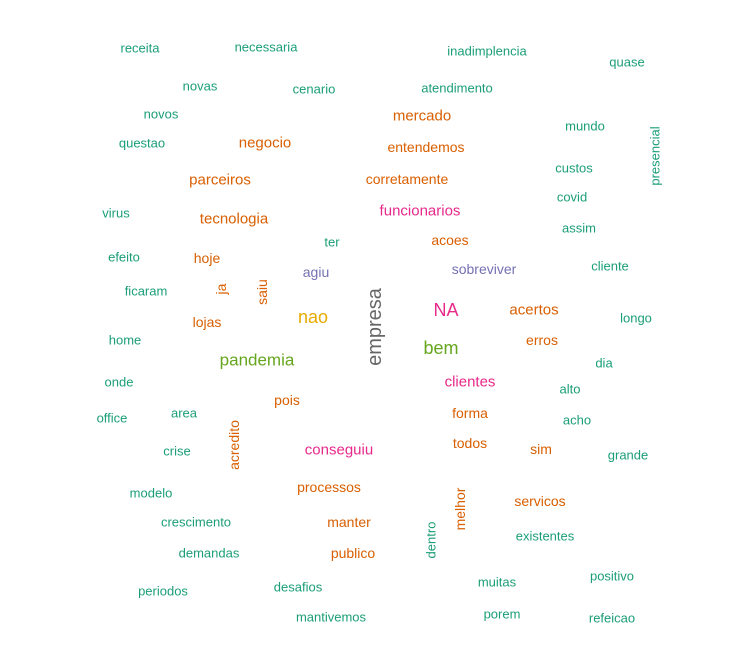 This screenshot has width=754, height=657. Describe the element at coordinates (124, 257) in the screenshot. I see `word-efeito: efeito` at that location.